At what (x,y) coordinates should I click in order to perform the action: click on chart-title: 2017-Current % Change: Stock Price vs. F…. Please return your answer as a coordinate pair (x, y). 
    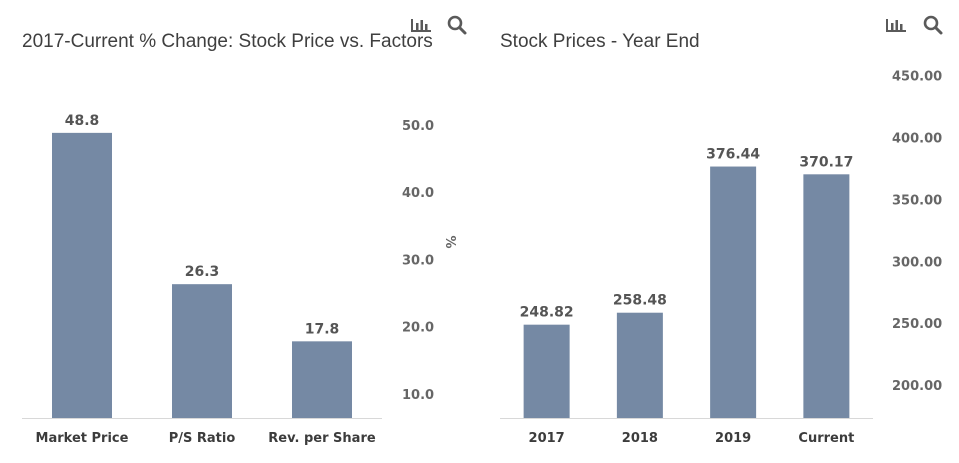
    Looking at the image, I should click on (227, 41).